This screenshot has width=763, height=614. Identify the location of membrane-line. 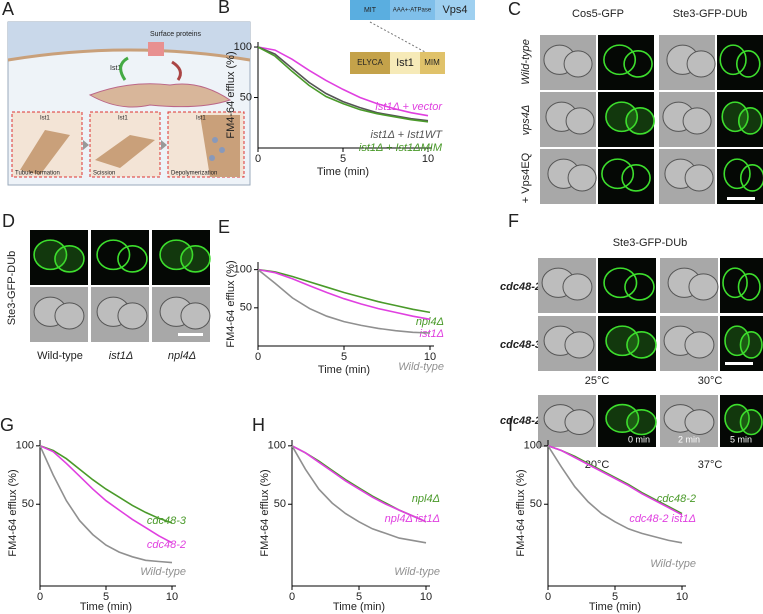
(129, 55).